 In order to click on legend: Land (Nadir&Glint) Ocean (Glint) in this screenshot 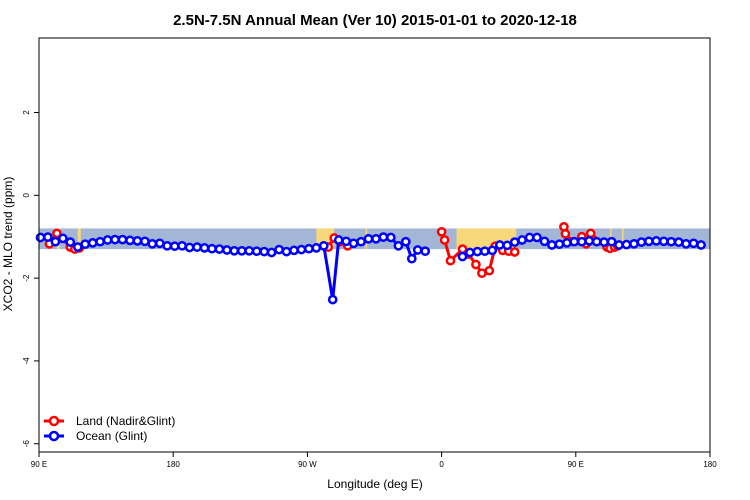, I will do `click(109, 428)`.